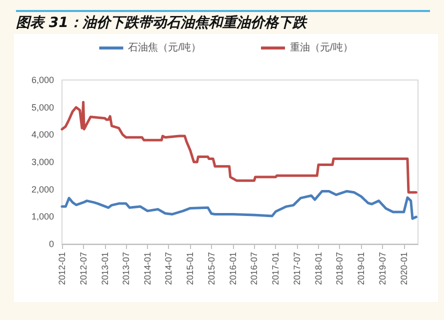  Describe the element at coordinates (339, 269) in the screenshot. I see `x-tick-label: 2018-07` at that location.